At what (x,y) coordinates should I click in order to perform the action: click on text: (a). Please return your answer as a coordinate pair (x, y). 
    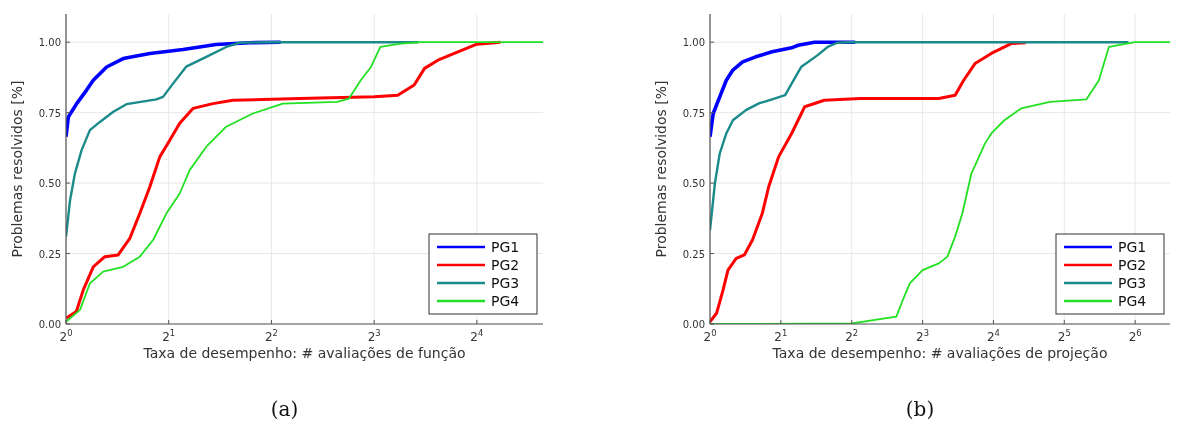
    Looking at the image, I should click on (284, 409).